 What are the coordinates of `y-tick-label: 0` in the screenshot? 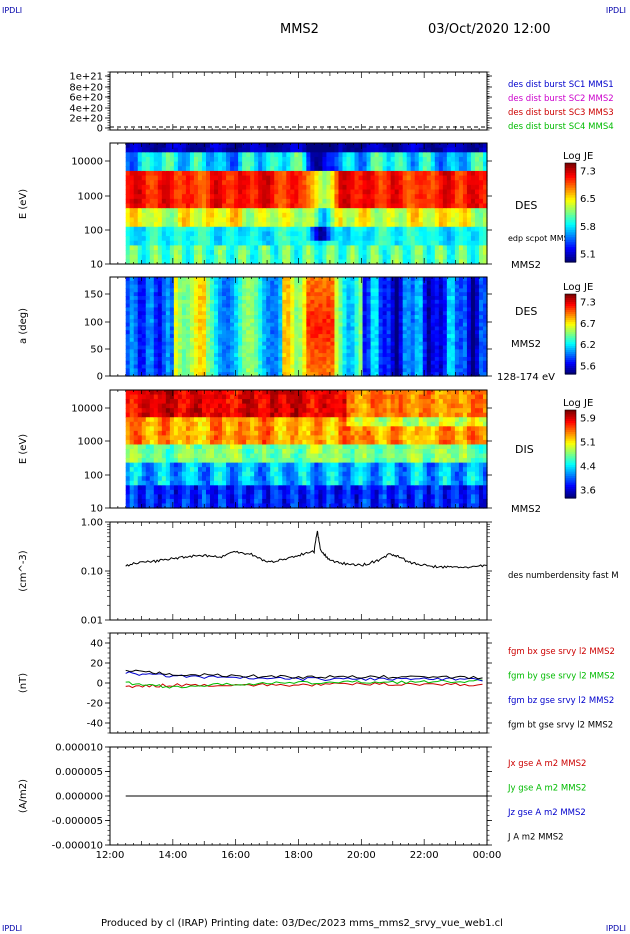 It's located at (100, 129).